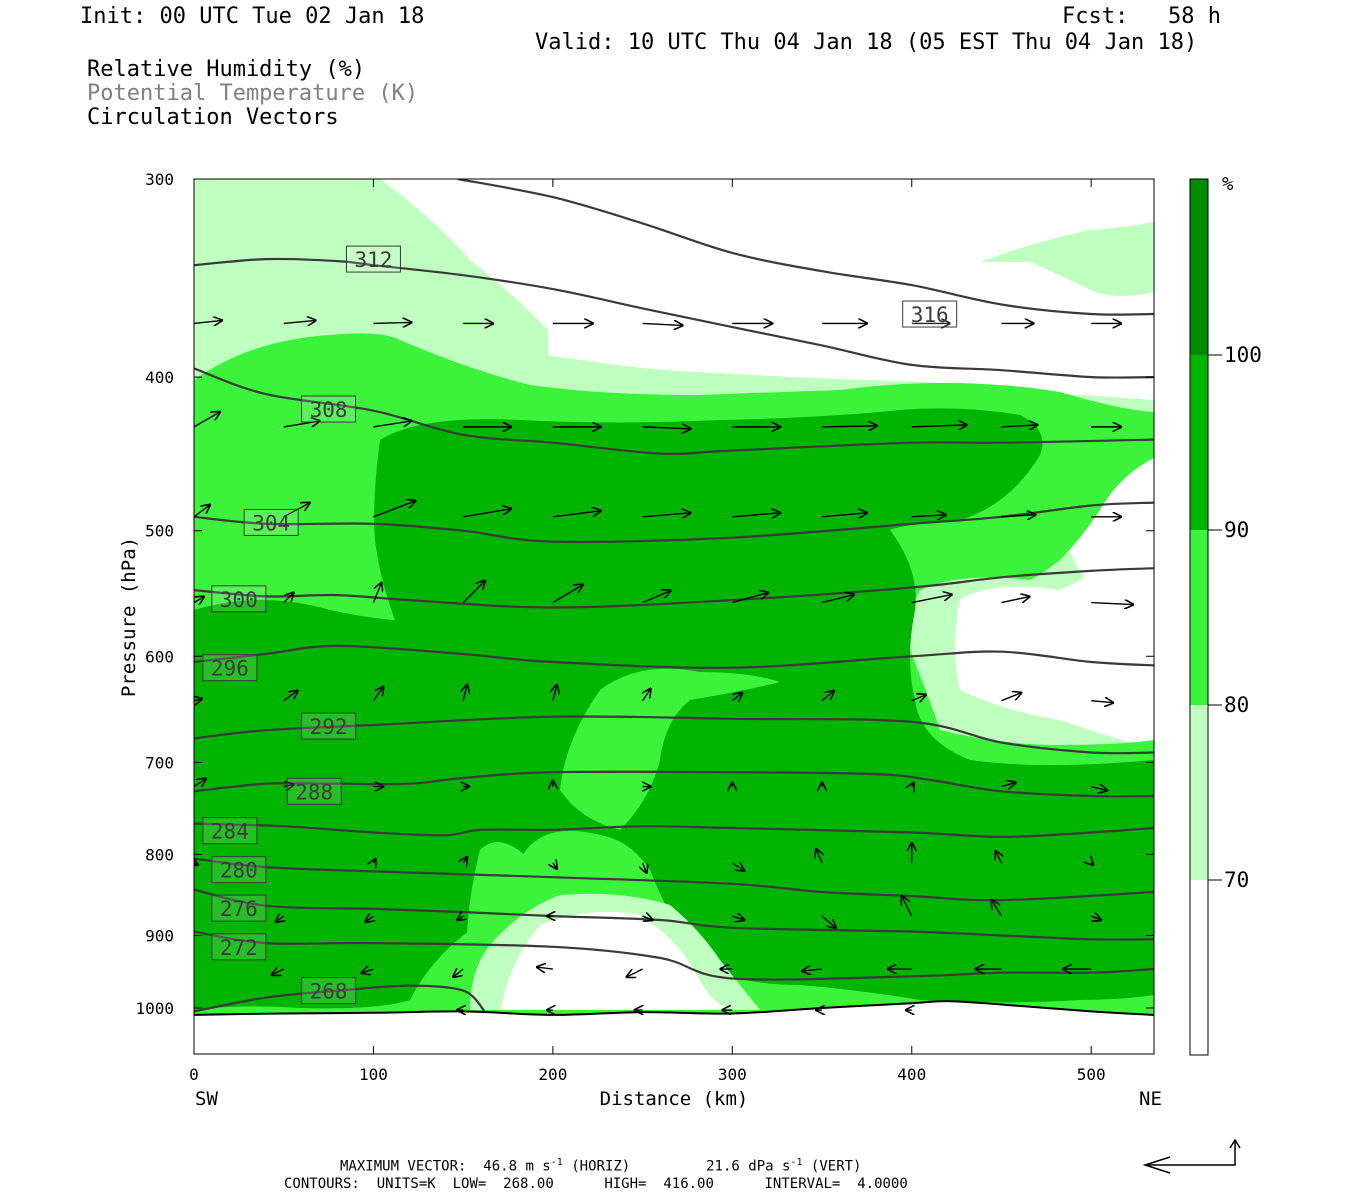 The image size is (1350, 1200). Describe the element at coordinates (615, 960) in the screenshot. I see `rh-below-70-pocket-surface` at that location.